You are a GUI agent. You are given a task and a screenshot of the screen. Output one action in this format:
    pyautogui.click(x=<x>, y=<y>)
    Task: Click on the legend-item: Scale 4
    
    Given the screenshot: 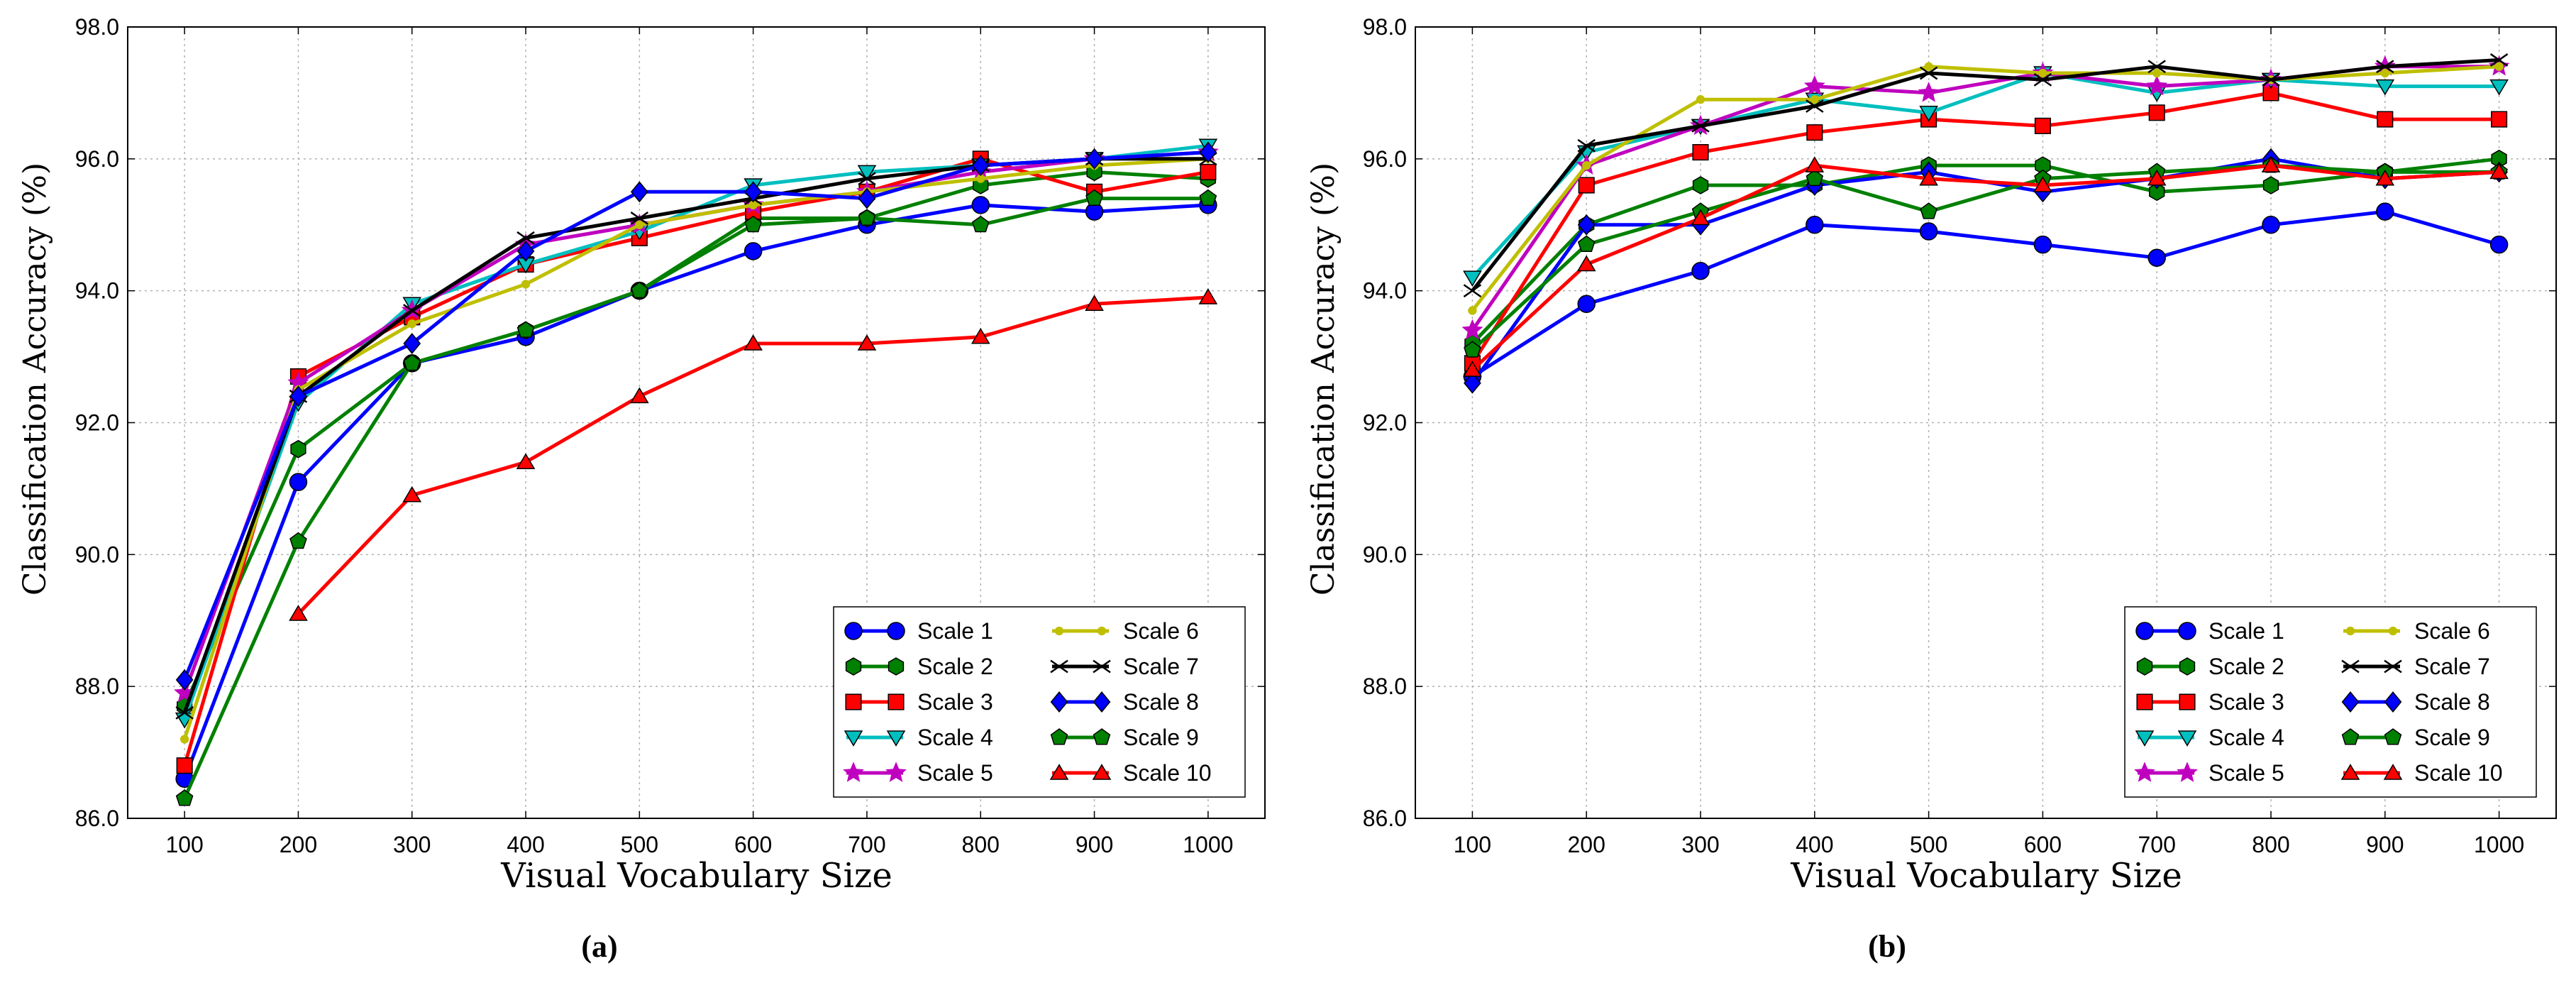 What is the action you would take?
    pyautogui.click(x=2209, y=737)
    